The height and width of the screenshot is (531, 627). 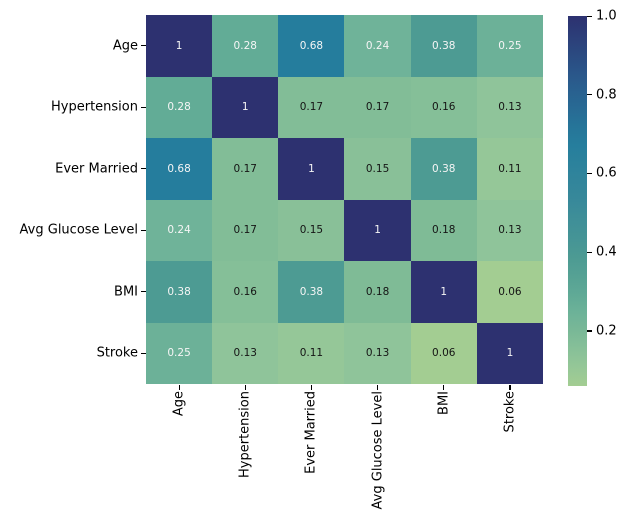 What do you see at coordinates (606, 252) in the screenshot?
I see `colorbar-tick-label: 0.4` at bounding box center [606, 252].